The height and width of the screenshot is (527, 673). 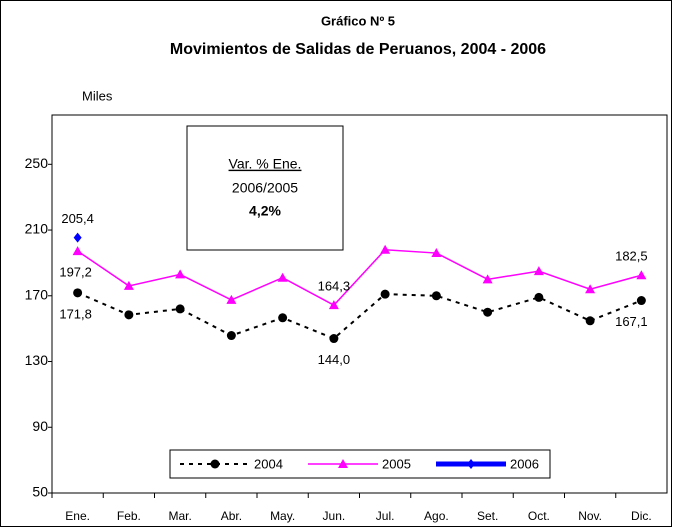 What do you see at coordinates (179, 516) in the screenshot?
I see `x-tick-label: Mar.` at bounding box center [179, 516].